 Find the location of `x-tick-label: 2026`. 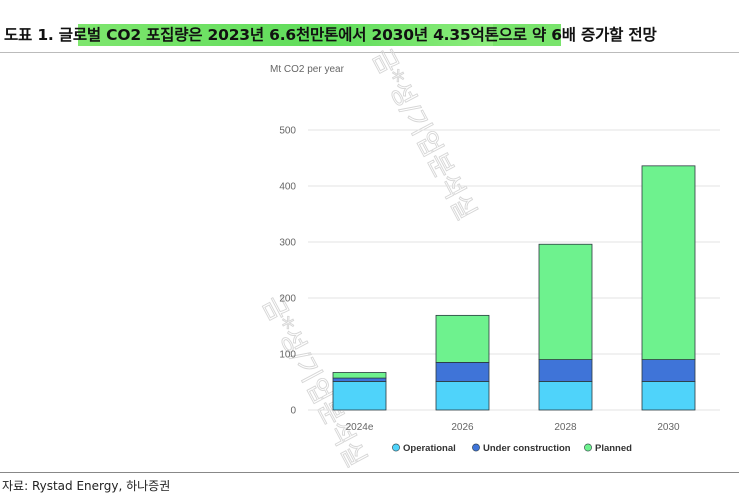

x-tick-label: 2026 is located at coordinates (462, 427).